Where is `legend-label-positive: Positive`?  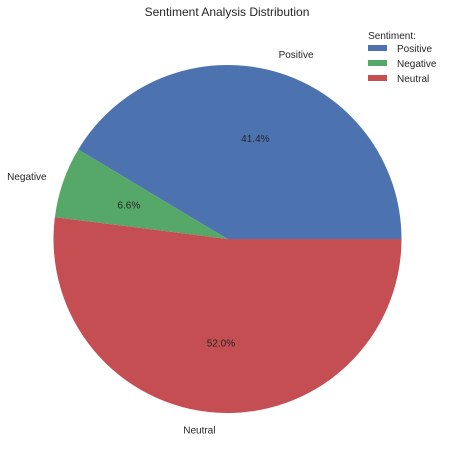
legend-label-positive: Positive is located at coordinates (414, 49).